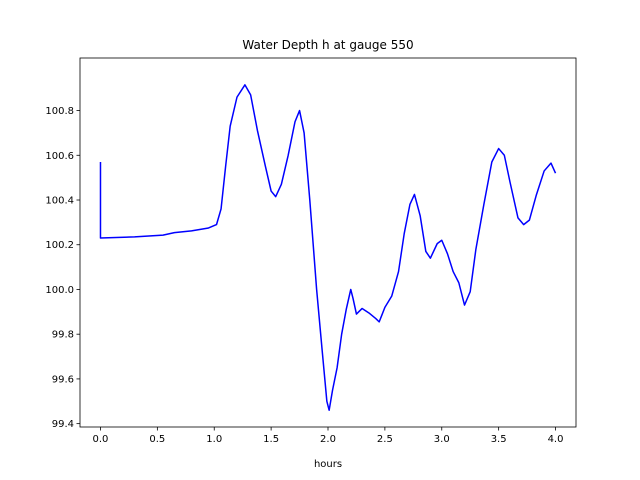 The height and width of the screenshot is (480, 640). Describe the element at coordinates (63, 335) in the screenshot. I see `y-tick-label-2: 99.8` at that location.